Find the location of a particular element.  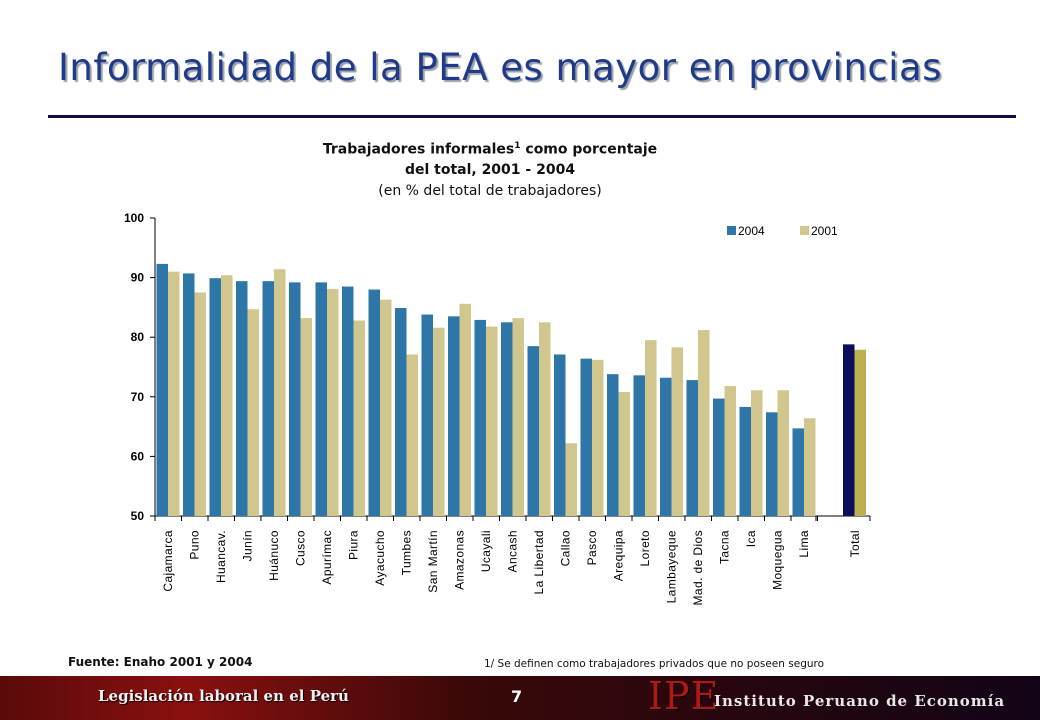

bar-2004-Mad. de Dios is located at coordinates (692, 448).